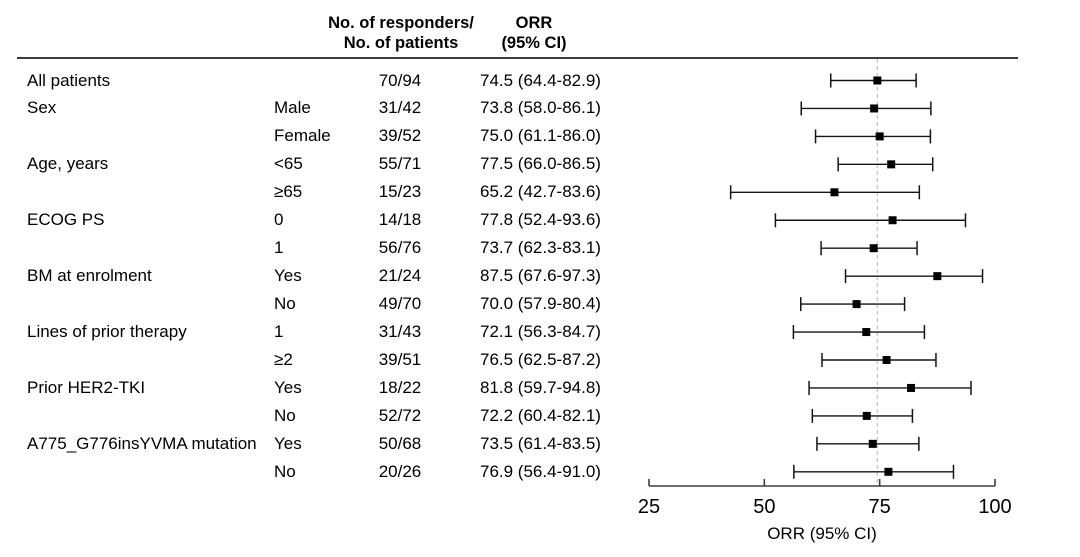 This screenshot has width=1080, height=557. What do you see at coordinates (68, 164) in the screenshot?
I see `category-label: Age, years` at bounding box center [68, 164].